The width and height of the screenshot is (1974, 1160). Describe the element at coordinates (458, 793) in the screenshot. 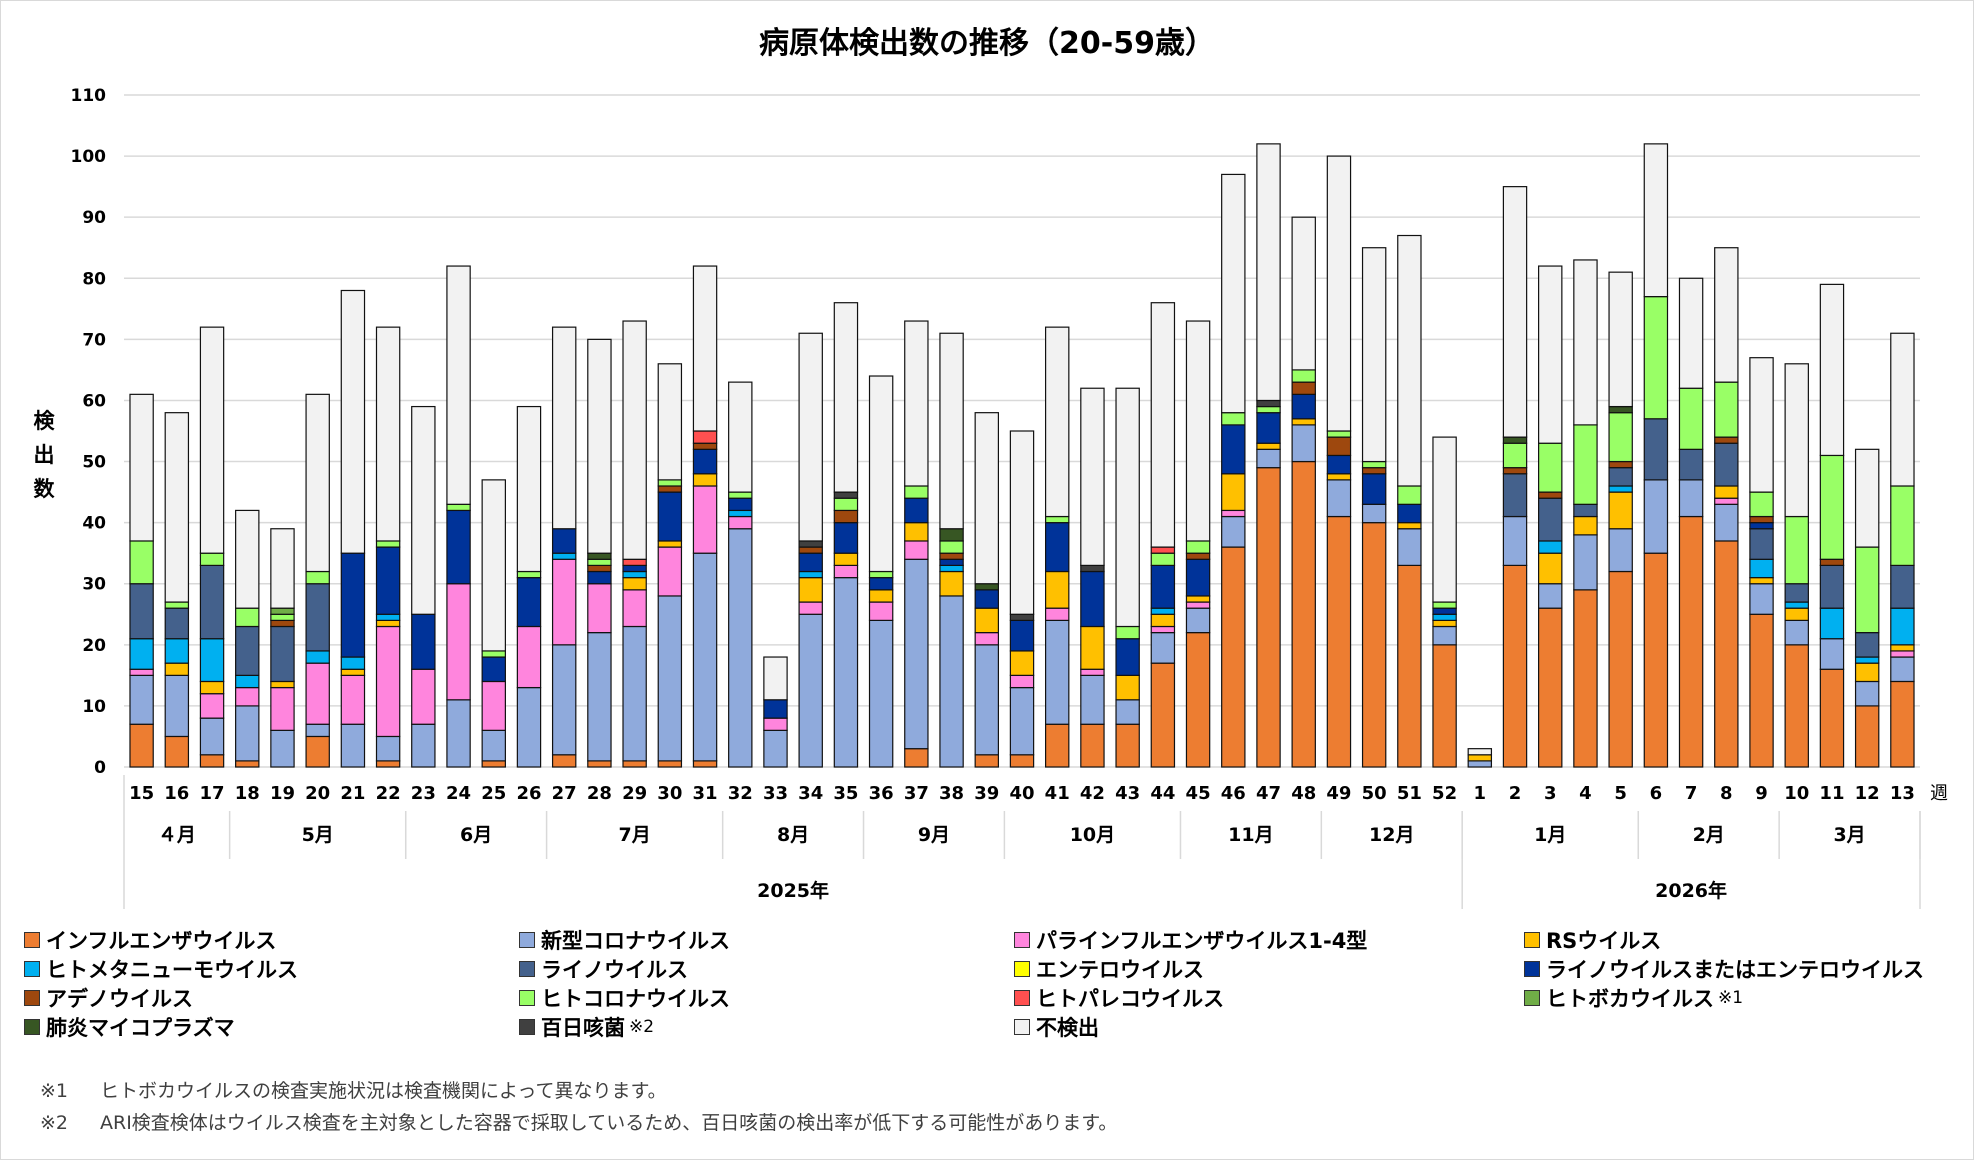

I see `x-tick-label: 24` at that location.